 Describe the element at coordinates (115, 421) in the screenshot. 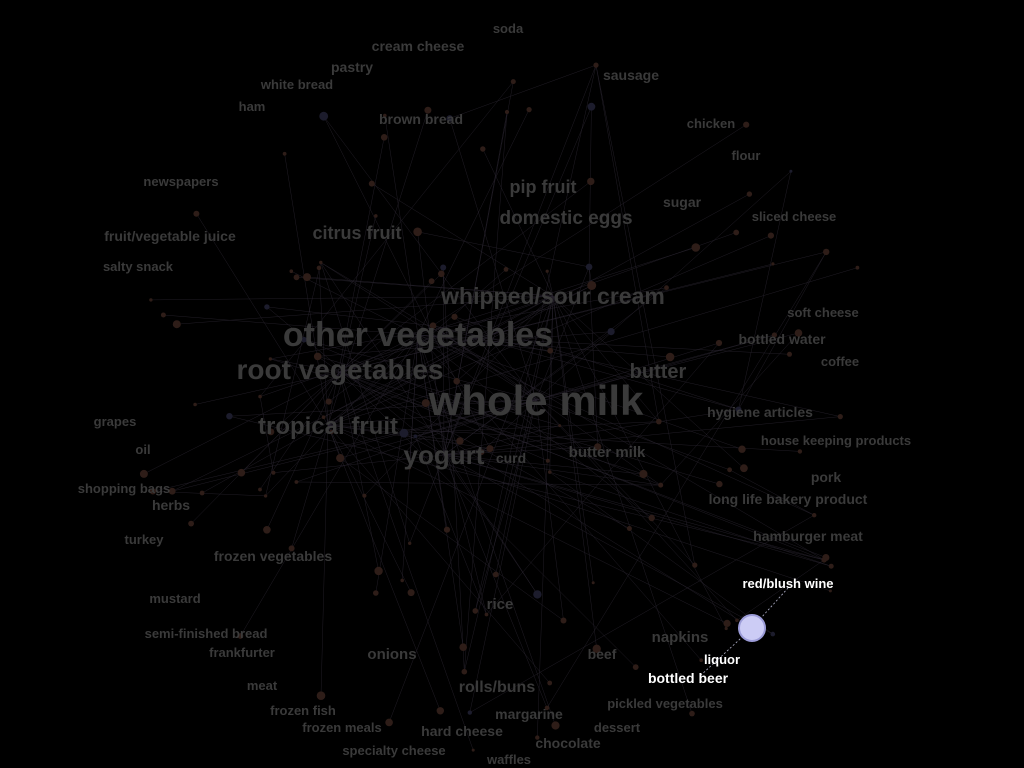

I see `node-label-grapes: grapes` at that location.